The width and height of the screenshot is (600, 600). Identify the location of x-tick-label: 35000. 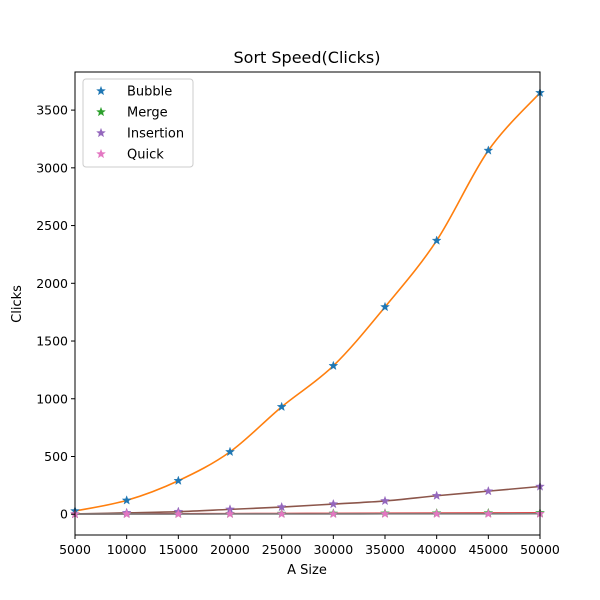
(385, 549).